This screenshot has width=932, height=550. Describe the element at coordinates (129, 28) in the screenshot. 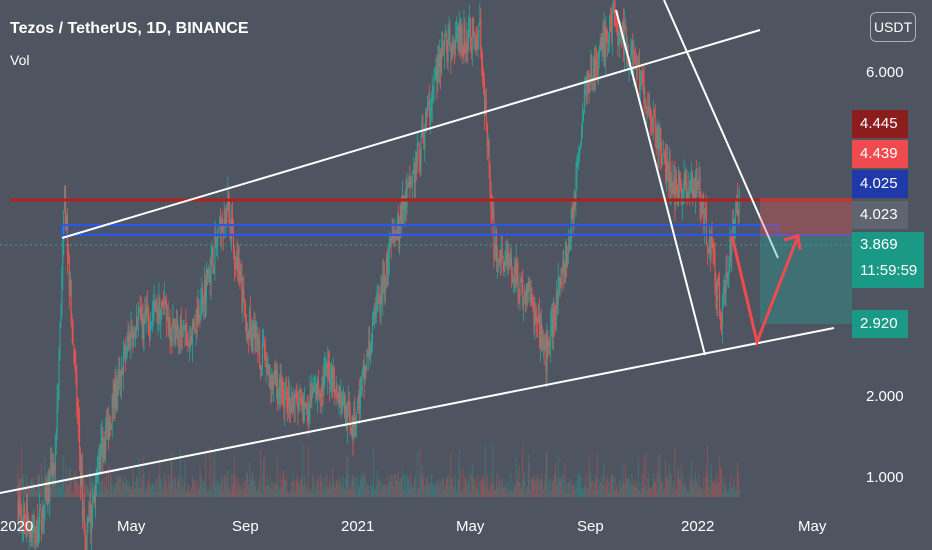

I see `symbol-title: Tezos / TetherUS, 1D, BINANCE` at that location.